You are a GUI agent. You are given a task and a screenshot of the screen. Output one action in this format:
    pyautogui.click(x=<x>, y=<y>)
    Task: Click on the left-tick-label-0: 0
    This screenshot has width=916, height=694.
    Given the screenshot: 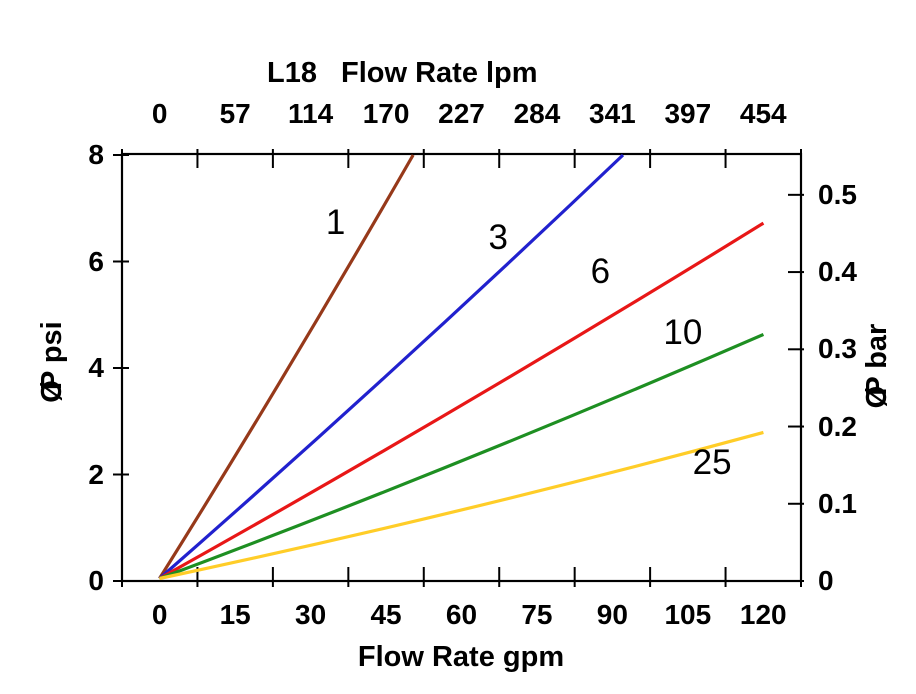 What is the action you would take?
    pyautogui.click(x=96, y=580)
    